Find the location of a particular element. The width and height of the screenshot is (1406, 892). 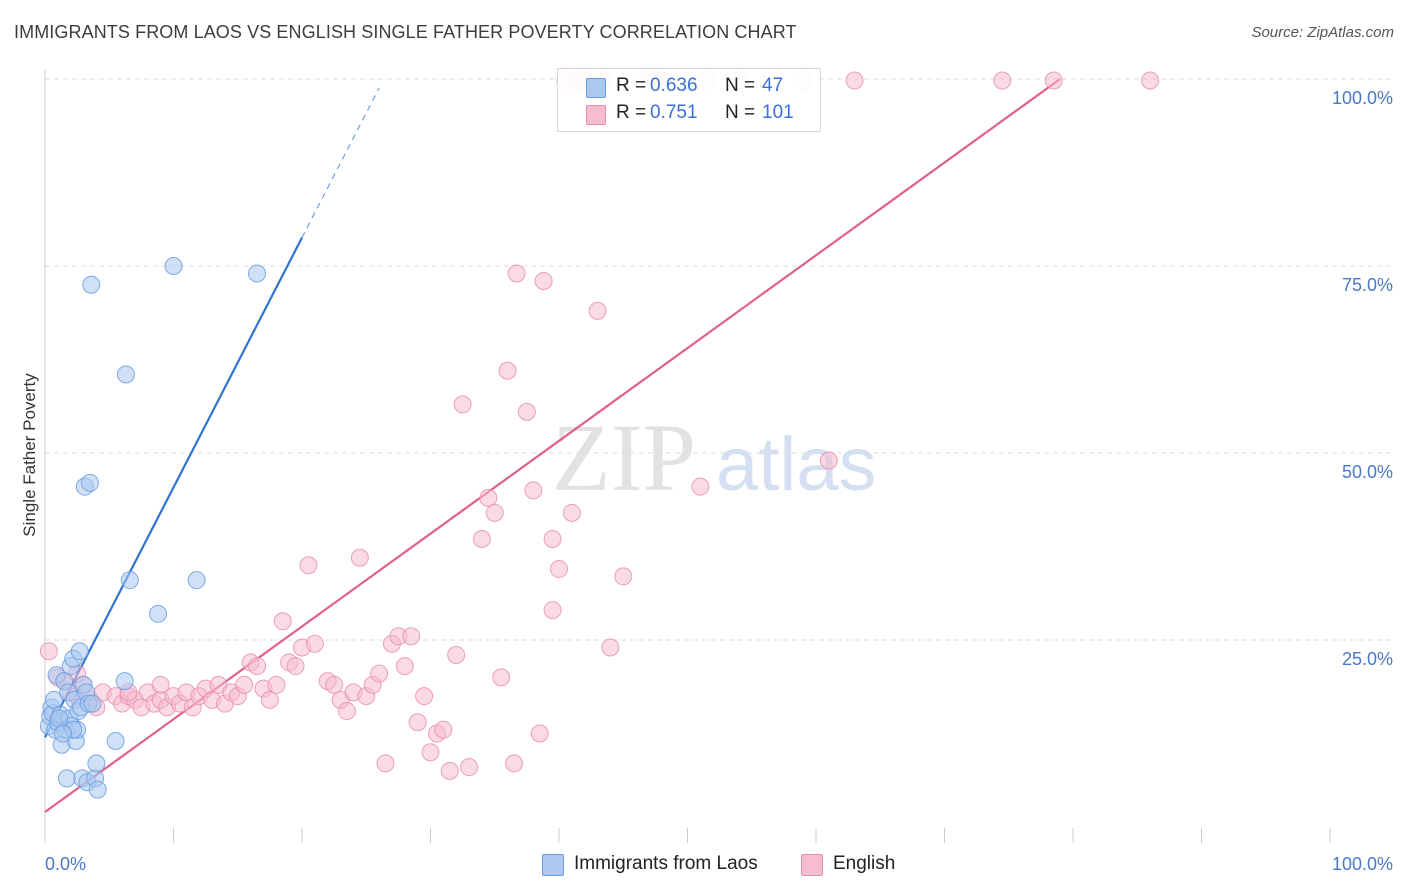

watermark-atlas: atlas is located at coordinates (796, 464).